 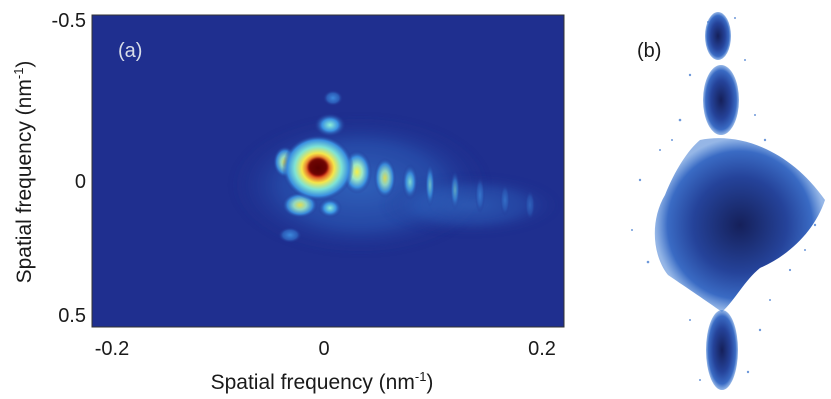 I want to click on y-tick-label: 0.5, so click(x=72, y=316).